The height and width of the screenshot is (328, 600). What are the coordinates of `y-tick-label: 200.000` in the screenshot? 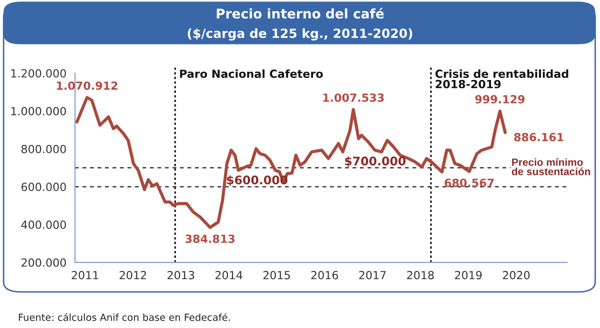 It's located at (44, 262).